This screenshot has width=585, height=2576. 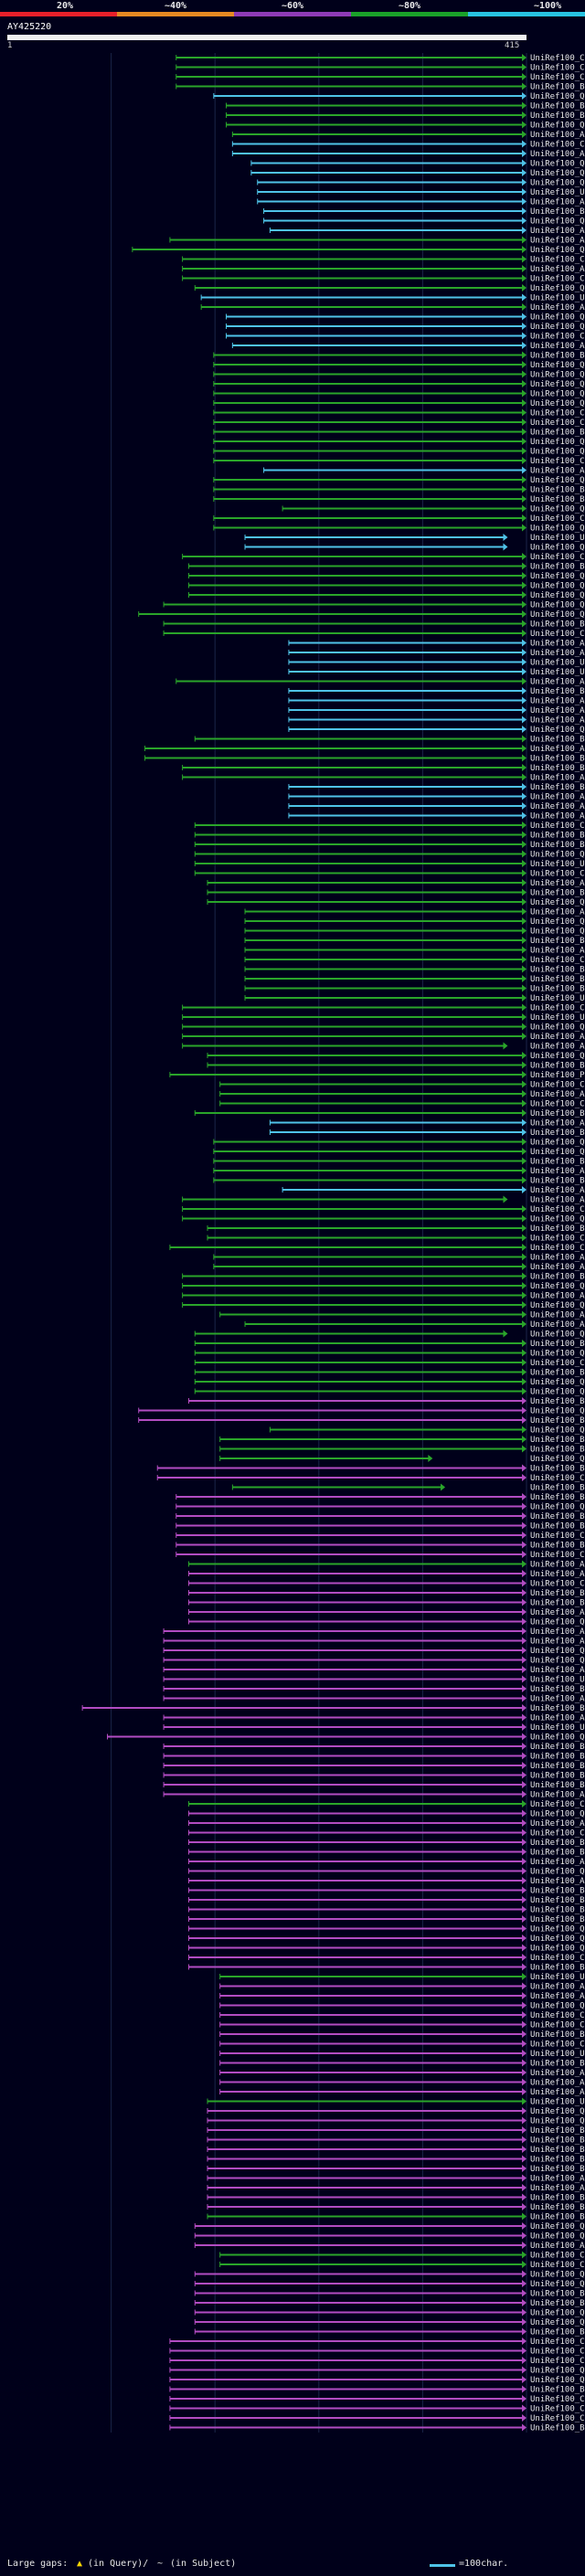 I want to click on hit-label: UniRef100_C0LGS3, so click(x=558, y=2352).